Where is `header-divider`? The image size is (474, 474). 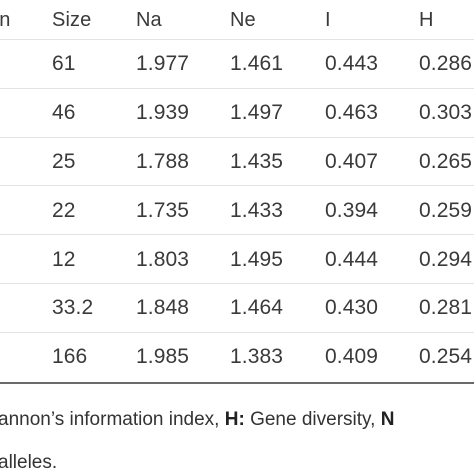 header-divider is located at coordinates (237, 39).